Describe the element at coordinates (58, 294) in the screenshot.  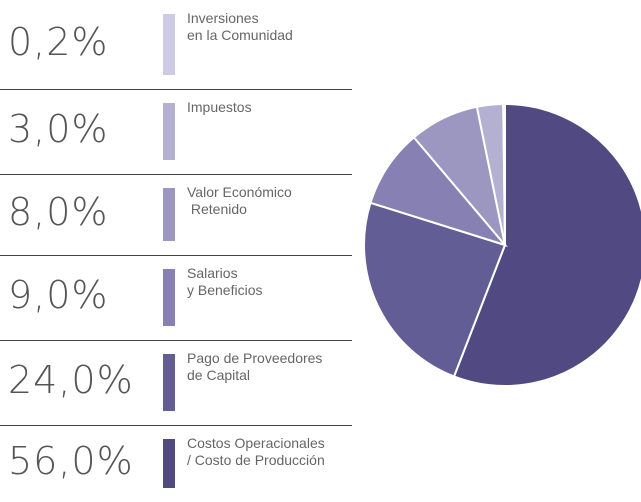
I see `value-label: 9,0%` at that location.